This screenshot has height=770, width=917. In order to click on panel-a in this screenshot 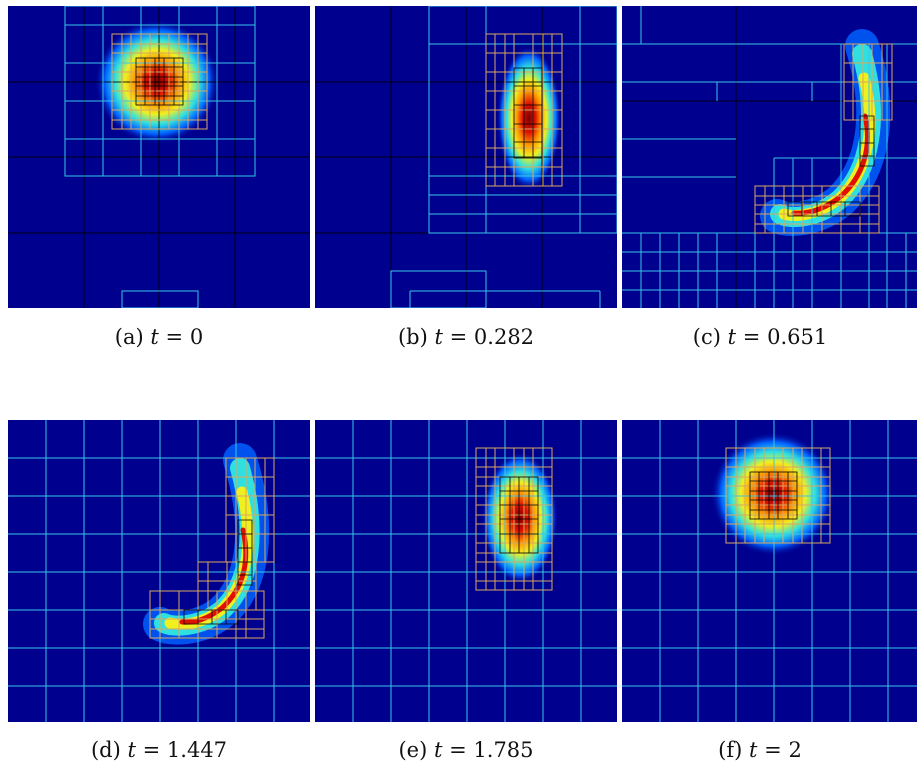, I will do `click(159, 157)`.